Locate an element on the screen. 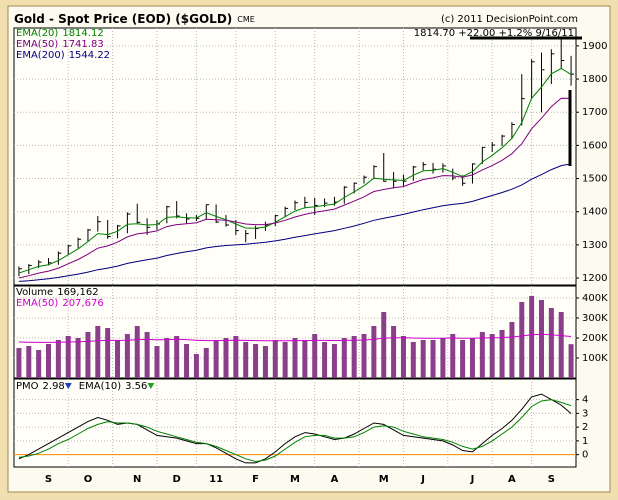 The image size is (618, 500). y-tick-label: 1400 is located at coordinates (594, 212).